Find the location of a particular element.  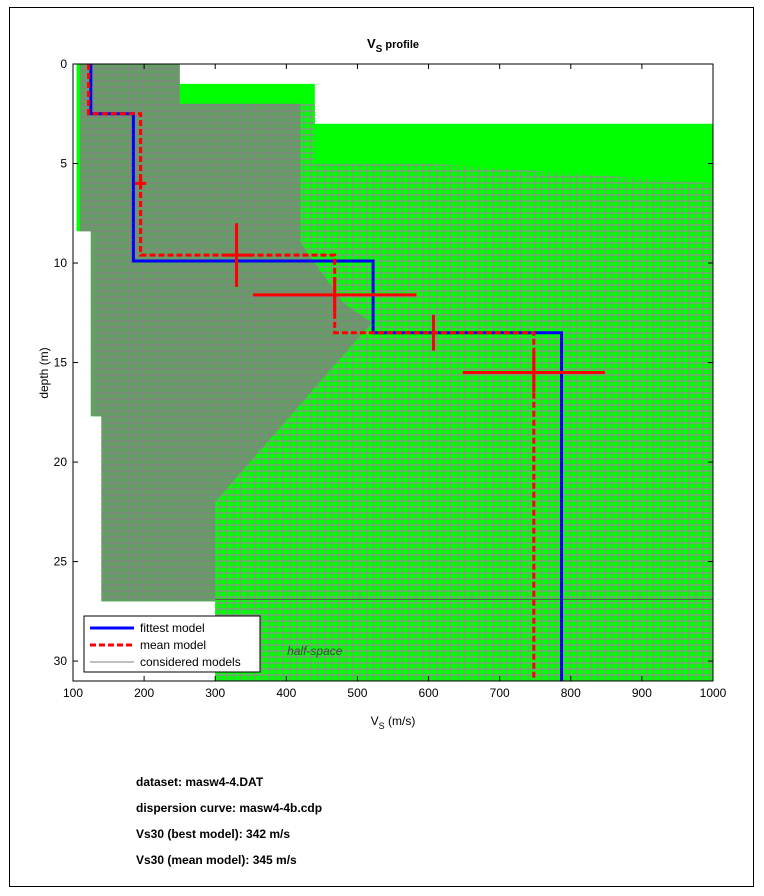

x-tick-label-400: 400 is located at coordinates (286, 693).